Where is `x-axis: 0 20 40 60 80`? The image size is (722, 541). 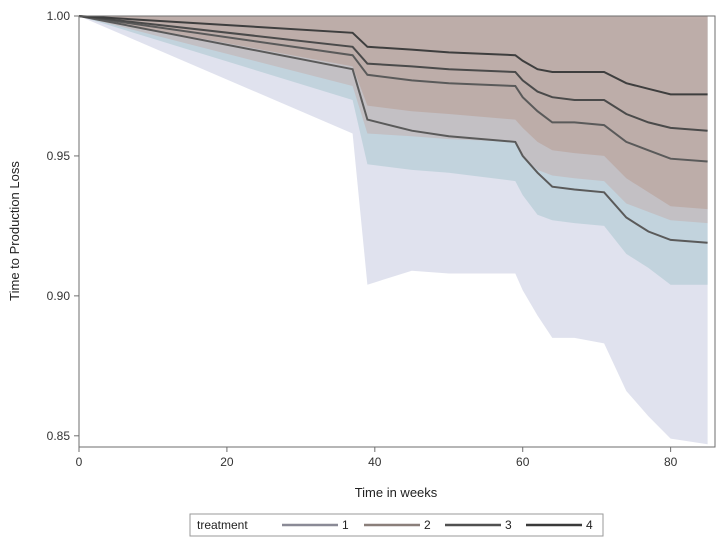 x-axis: 0 20 40 60 80 is located at coordinates (377, 458).